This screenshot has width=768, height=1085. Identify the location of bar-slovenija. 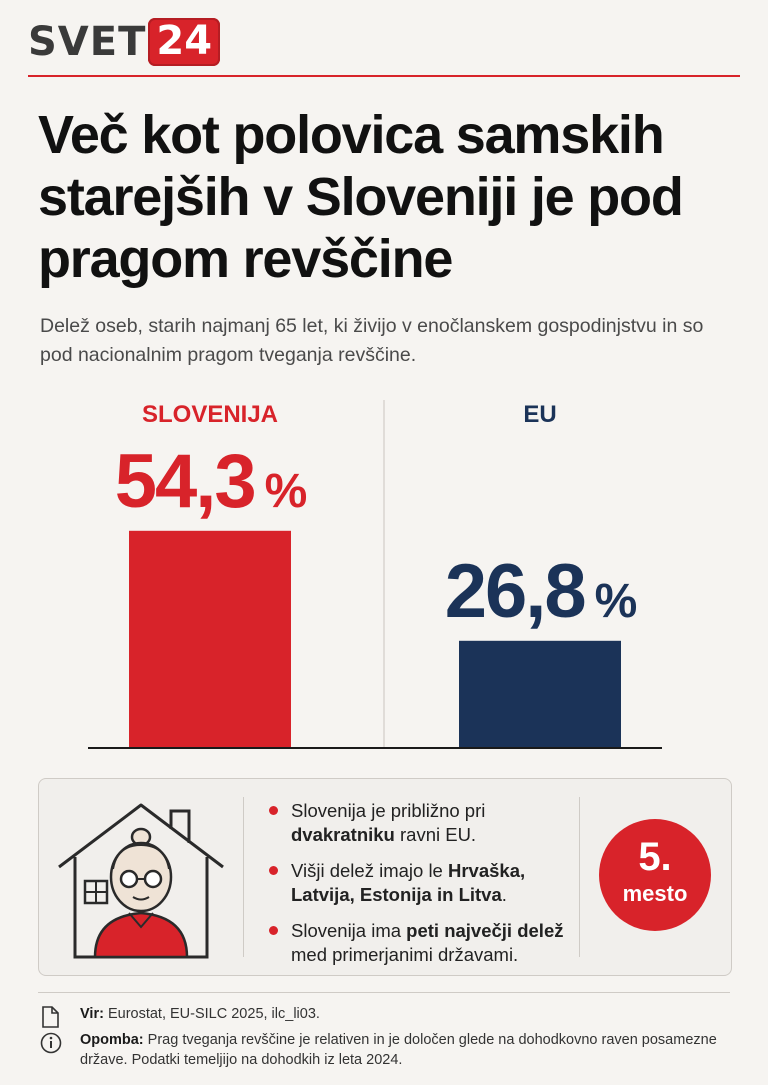
(210, 639).